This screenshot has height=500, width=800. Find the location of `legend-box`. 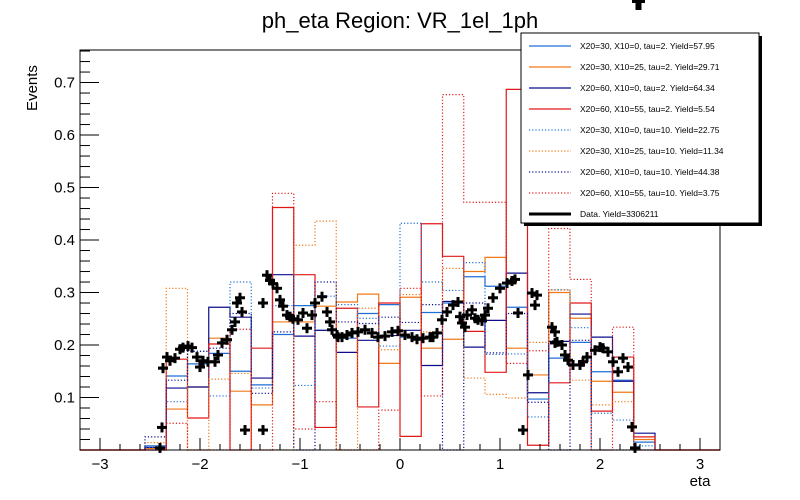

legend-box is located at coordinates (640, 128).